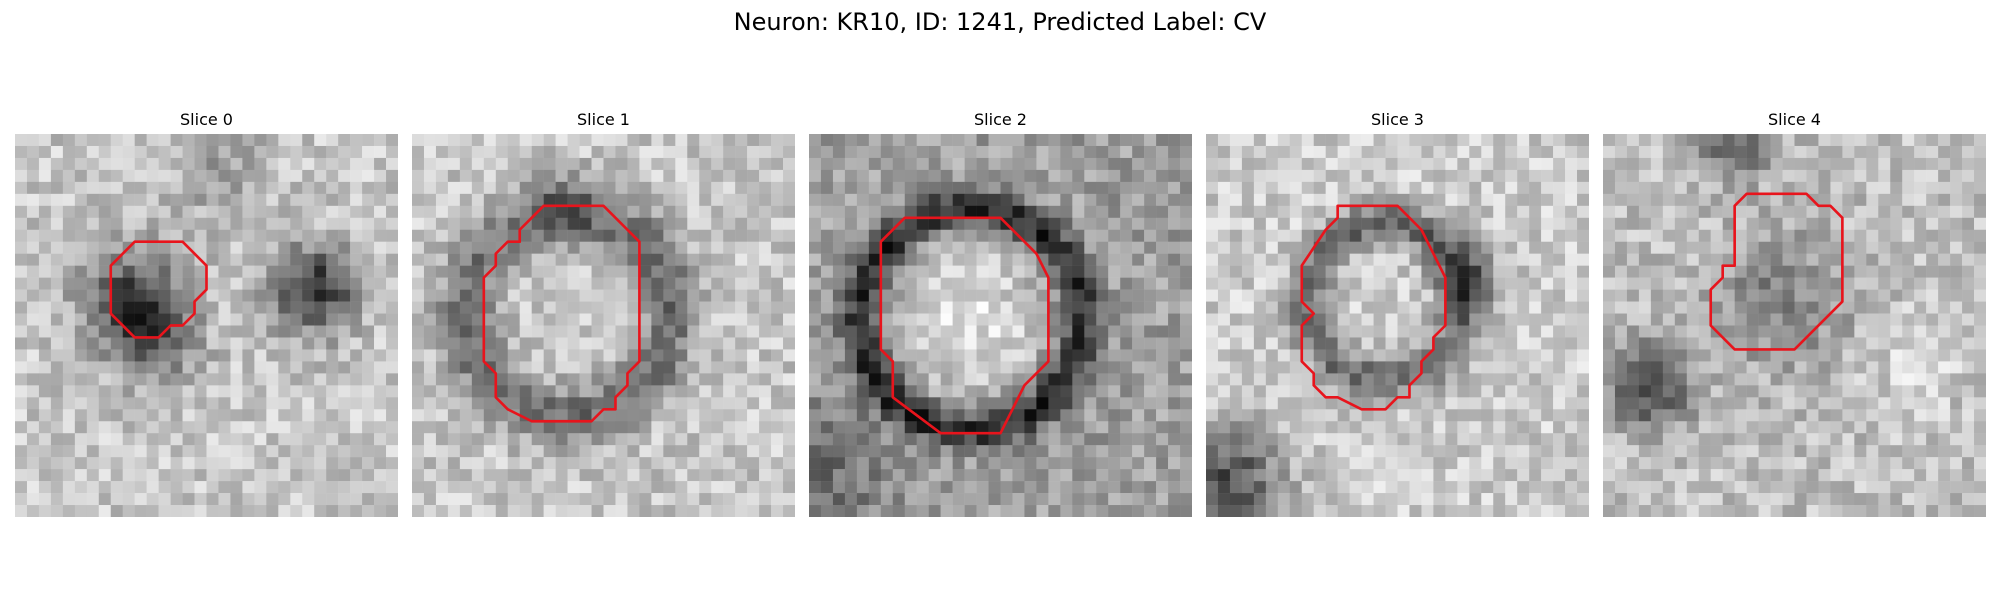  I want to click on slice-panel-4: Slice 4, so click(1794, 313).